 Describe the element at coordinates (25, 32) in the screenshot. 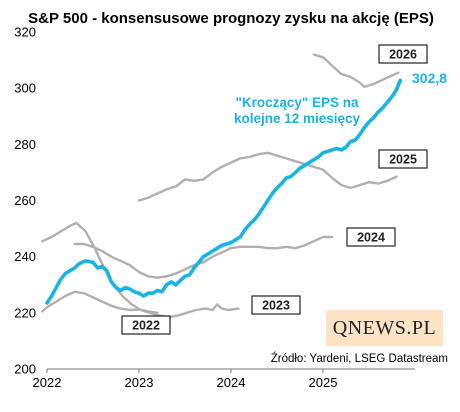

I see `y-tick-label: 320` at that location.